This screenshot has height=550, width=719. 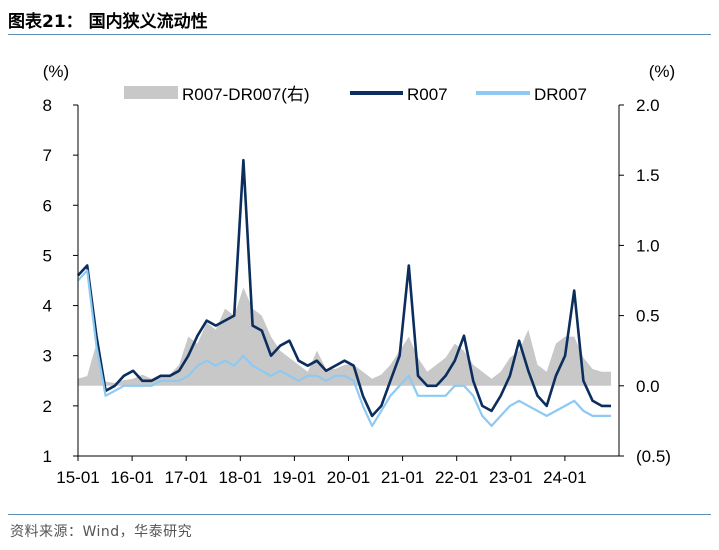 I want to click on left-tick-label: 5, so click(x=47, y=255).